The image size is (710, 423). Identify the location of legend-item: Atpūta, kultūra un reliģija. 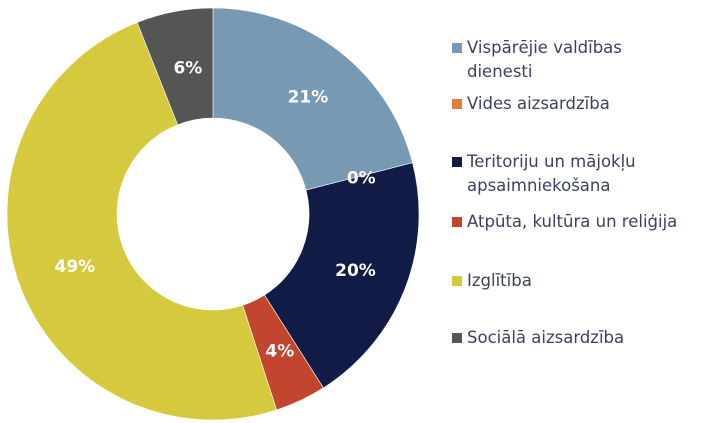
(581, 222).